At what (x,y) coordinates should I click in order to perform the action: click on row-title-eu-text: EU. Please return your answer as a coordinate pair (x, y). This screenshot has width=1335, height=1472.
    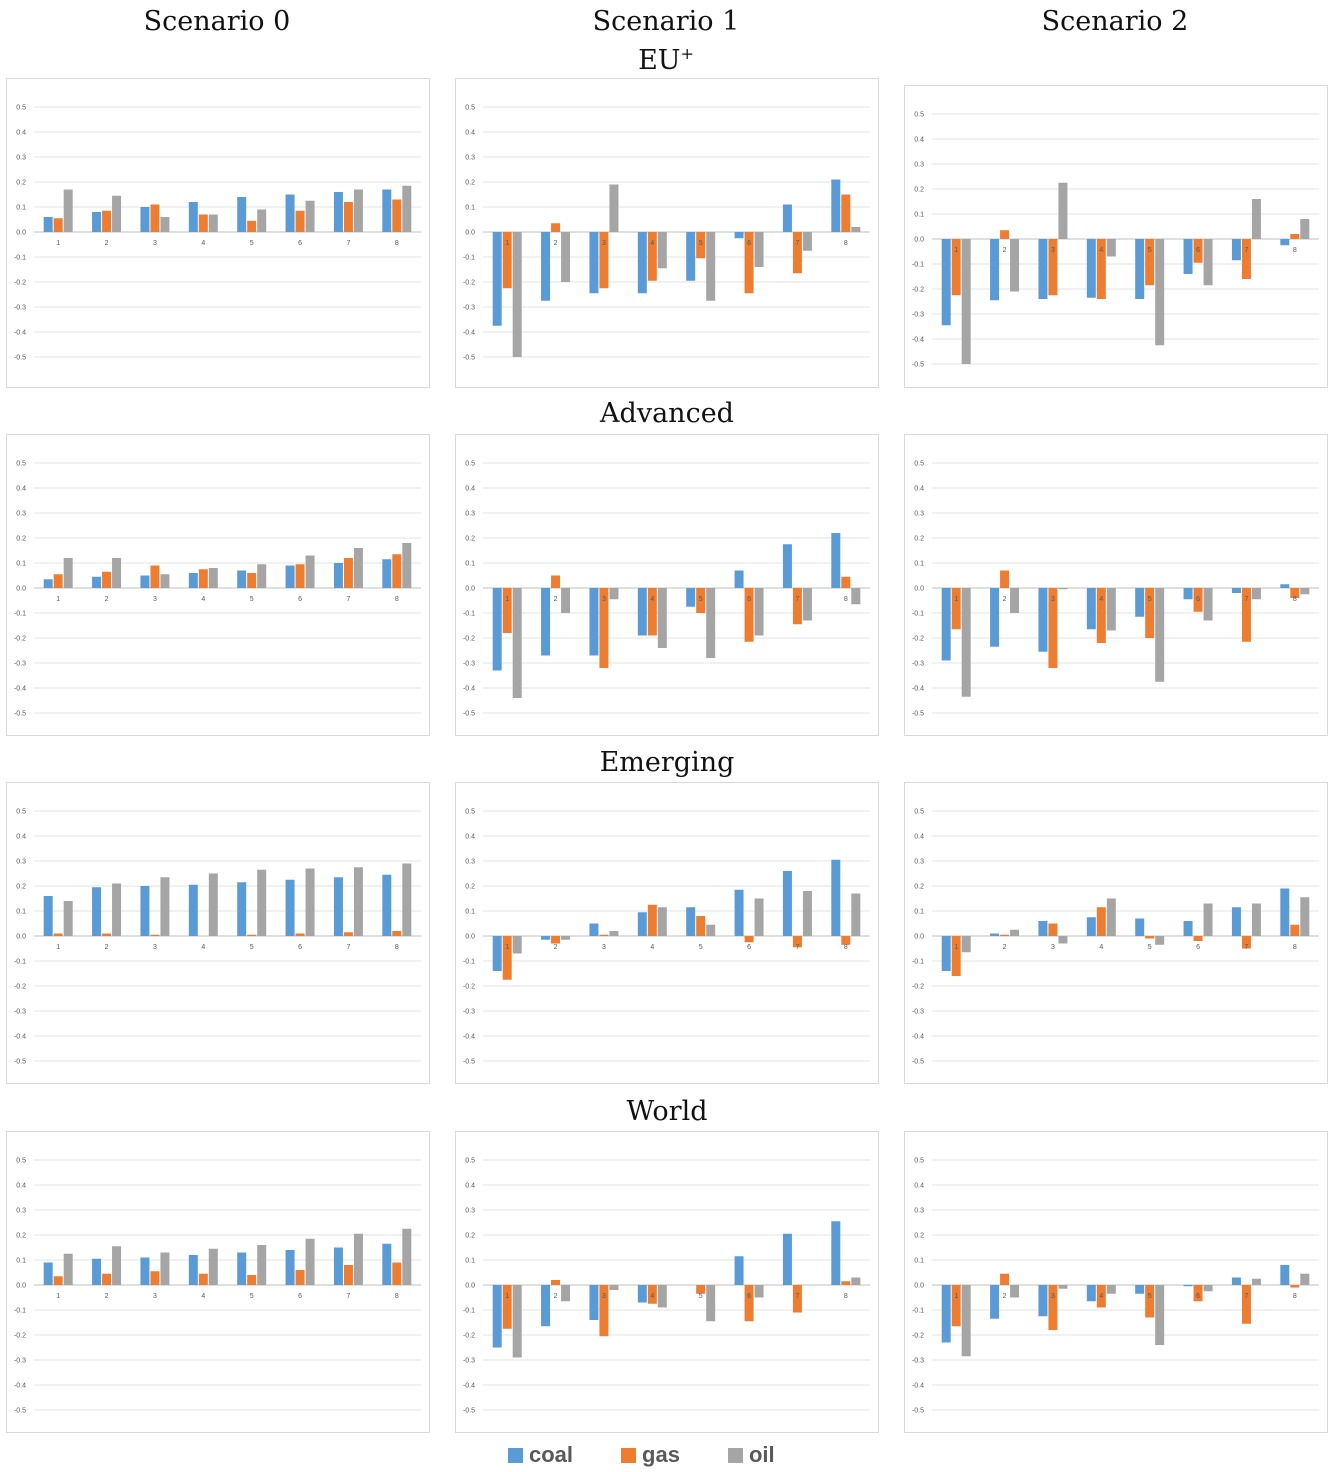
    Looking at the image, I should click on (659, 60).